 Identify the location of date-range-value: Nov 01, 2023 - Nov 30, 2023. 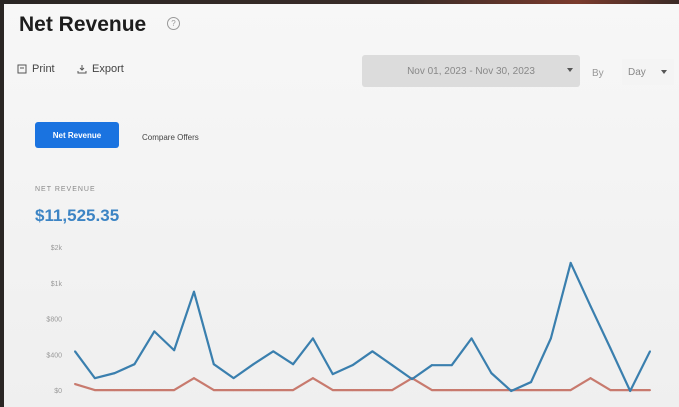
(471, 71).